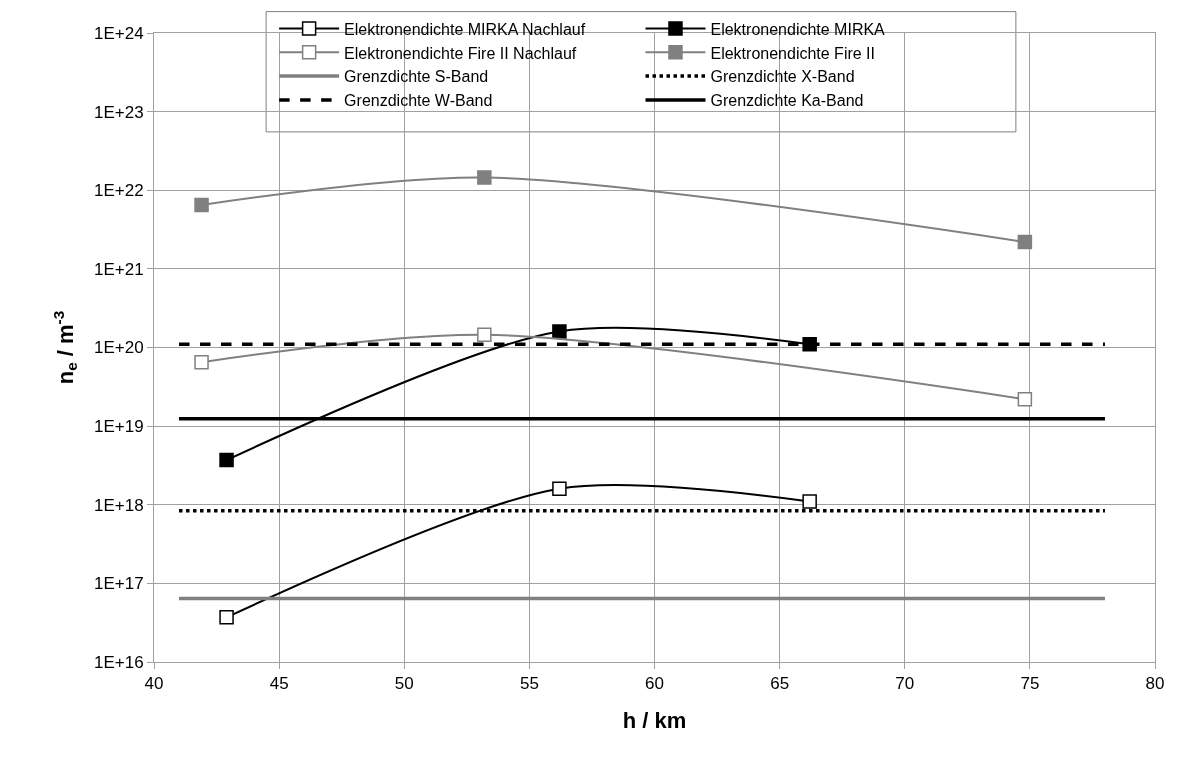  Describe the element at coordinates (404, 684) in the screenshot. I see `x-tick-label: 50` at that location.